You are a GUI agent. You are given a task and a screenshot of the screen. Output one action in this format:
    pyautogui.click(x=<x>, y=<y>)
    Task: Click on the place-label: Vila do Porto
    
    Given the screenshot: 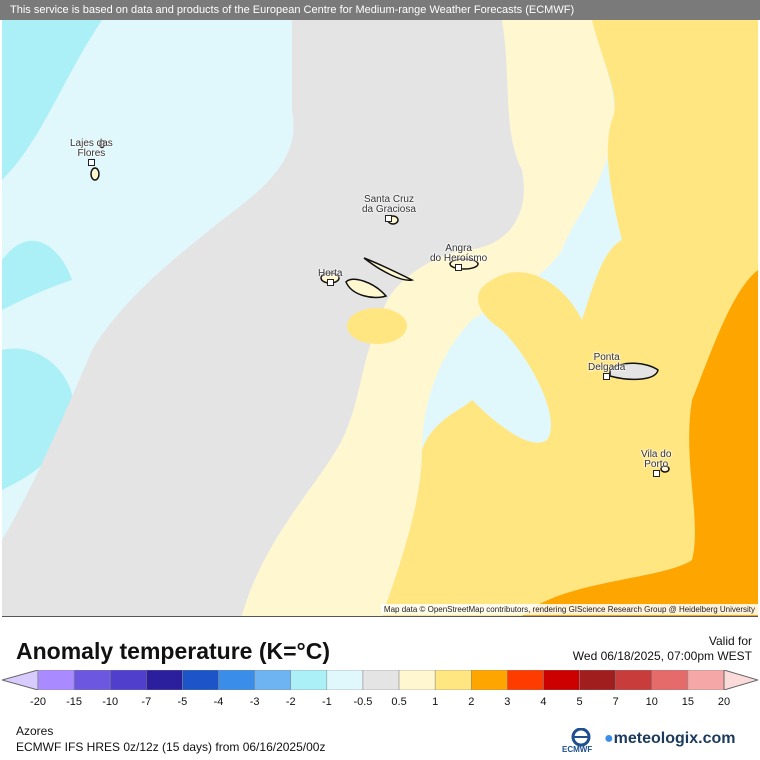 What is the action you would take?
    pyautogui.click(x=656, y=459)
    